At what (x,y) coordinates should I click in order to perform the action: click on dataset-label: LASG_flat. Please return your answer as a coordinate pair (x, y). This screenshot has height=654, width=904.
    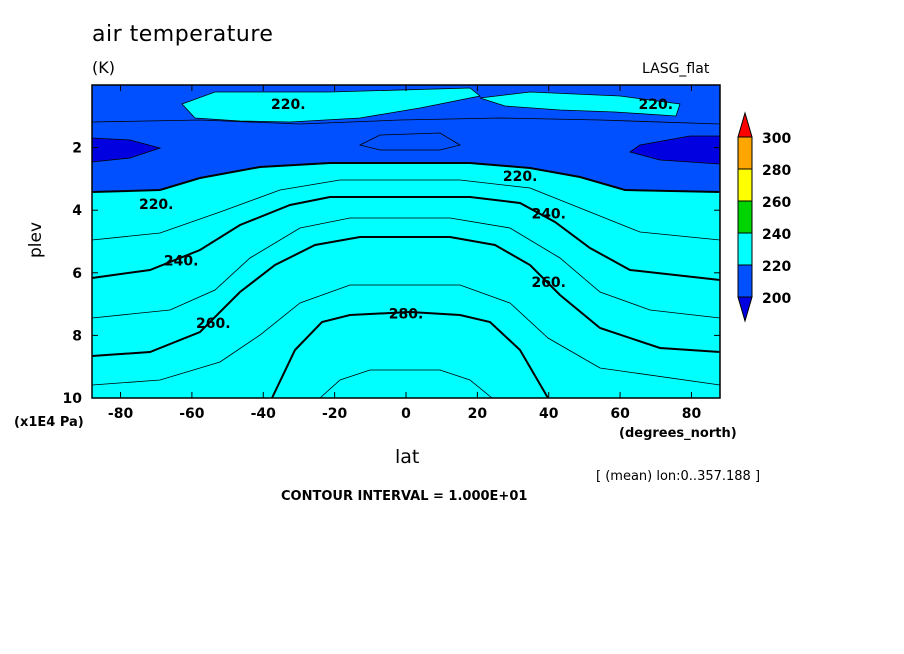
    Looking at the image, I should click on (676, 69).